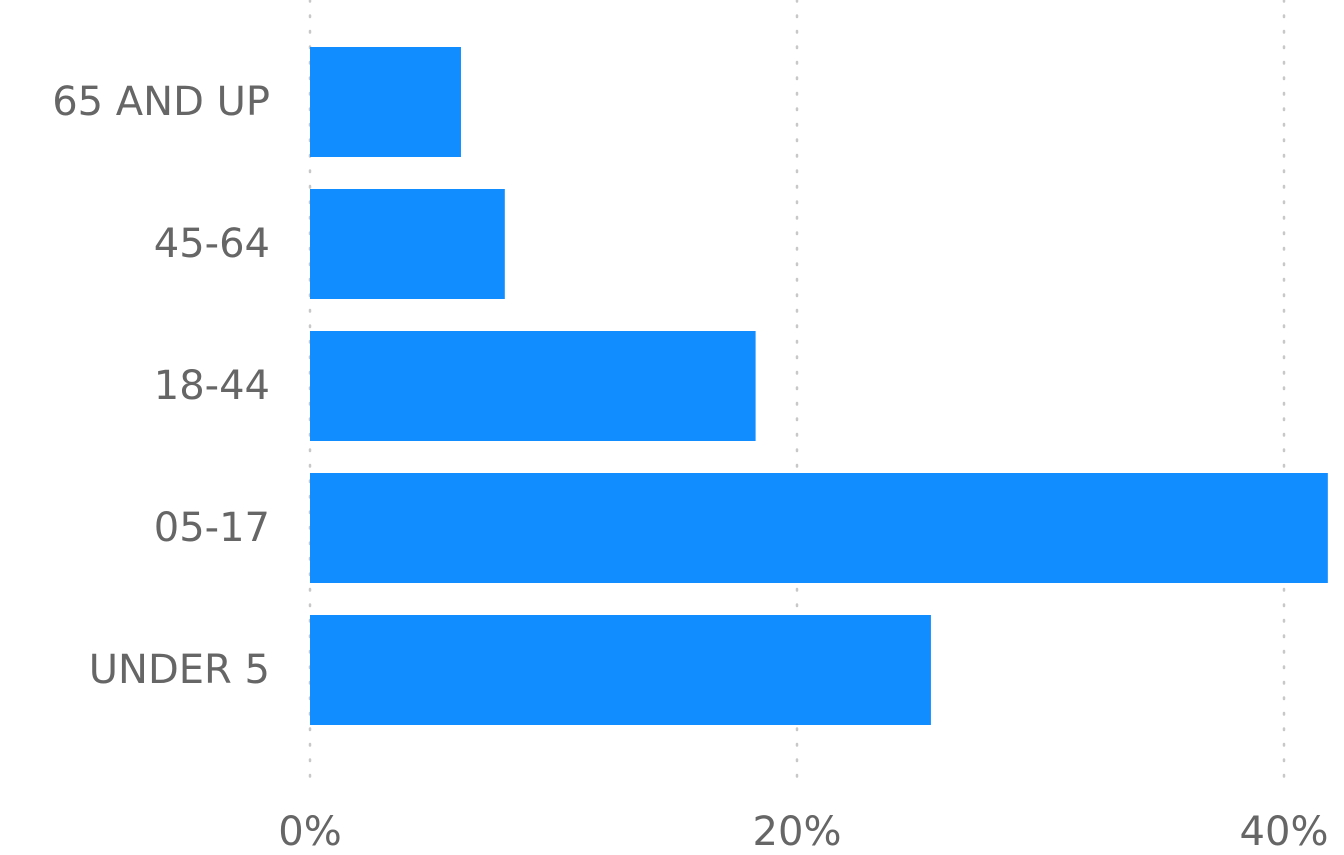 The height and width of the screenshot is (855, 1344). I want to click on category-label: 05-17, so click(212, 528).